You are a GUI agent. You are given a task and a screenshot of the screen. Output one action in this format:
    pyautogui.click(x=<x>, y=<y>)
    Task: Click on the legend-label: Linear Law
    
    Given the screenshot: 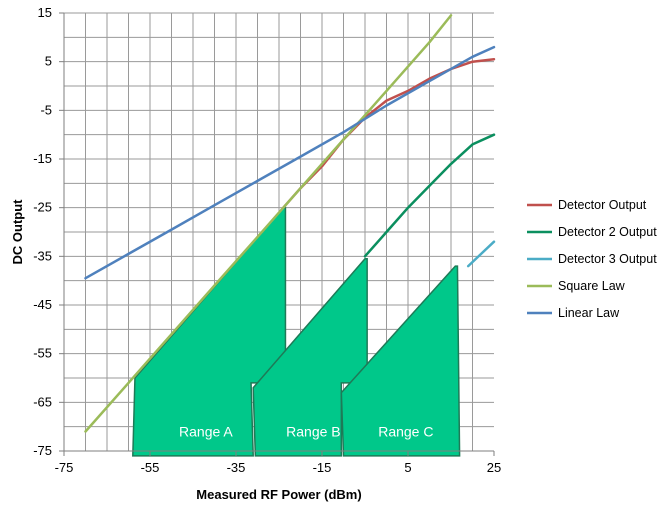 What is the action you would take?
    pyautogui.click(x=589, y=313)
    